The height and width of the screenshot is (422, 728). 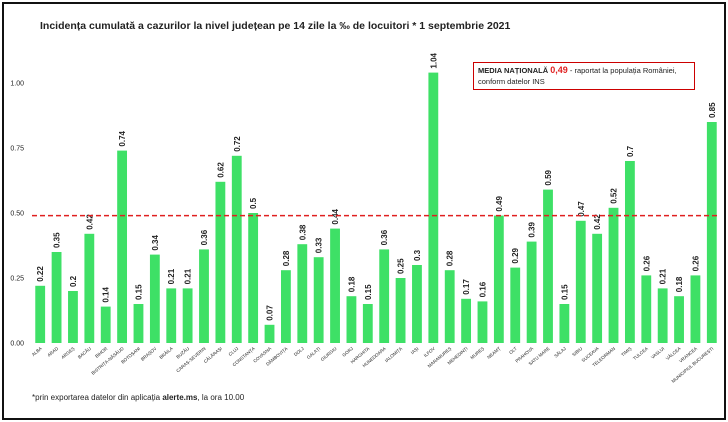 I want to click on value-label: 0.3, so click(x=417, y=255).